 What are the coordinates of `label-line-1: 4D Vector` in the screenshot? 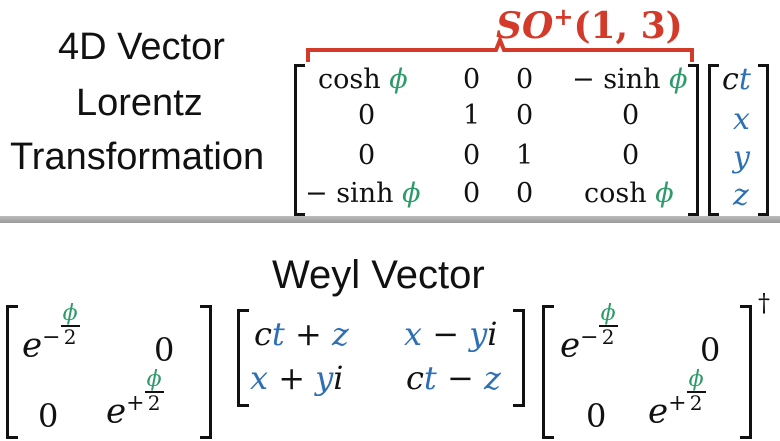 It's located at (141, 47).